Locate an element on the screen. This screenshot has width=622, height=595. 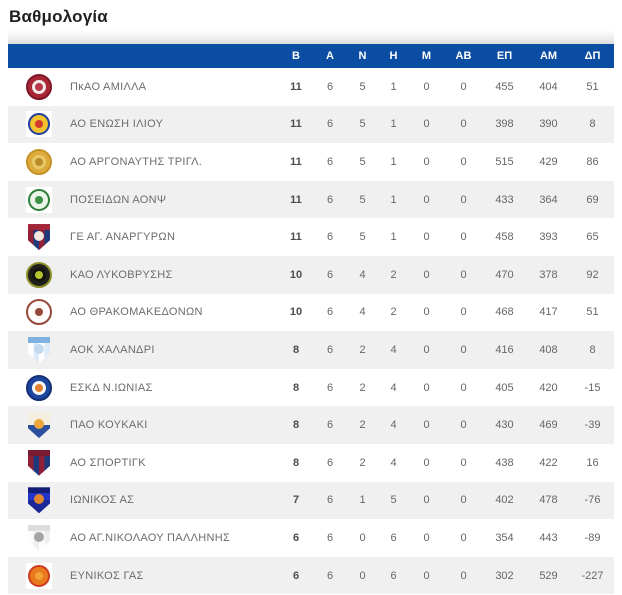
team-row: ΕΣΚΔ Ν.ΙΩΝΙΑΣ 8 6 2 4 0 0 405 420 -15 is located at coordinates (311, 387).